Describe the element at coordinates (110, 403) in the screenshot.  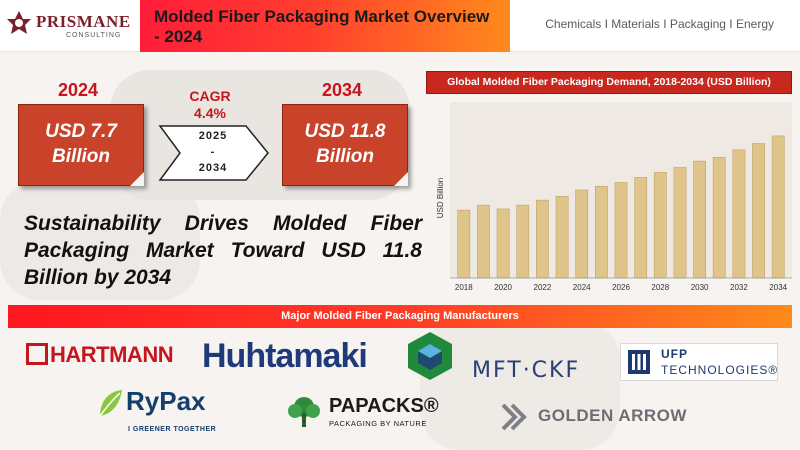
I see `rypax-leaf-icon` at that location.